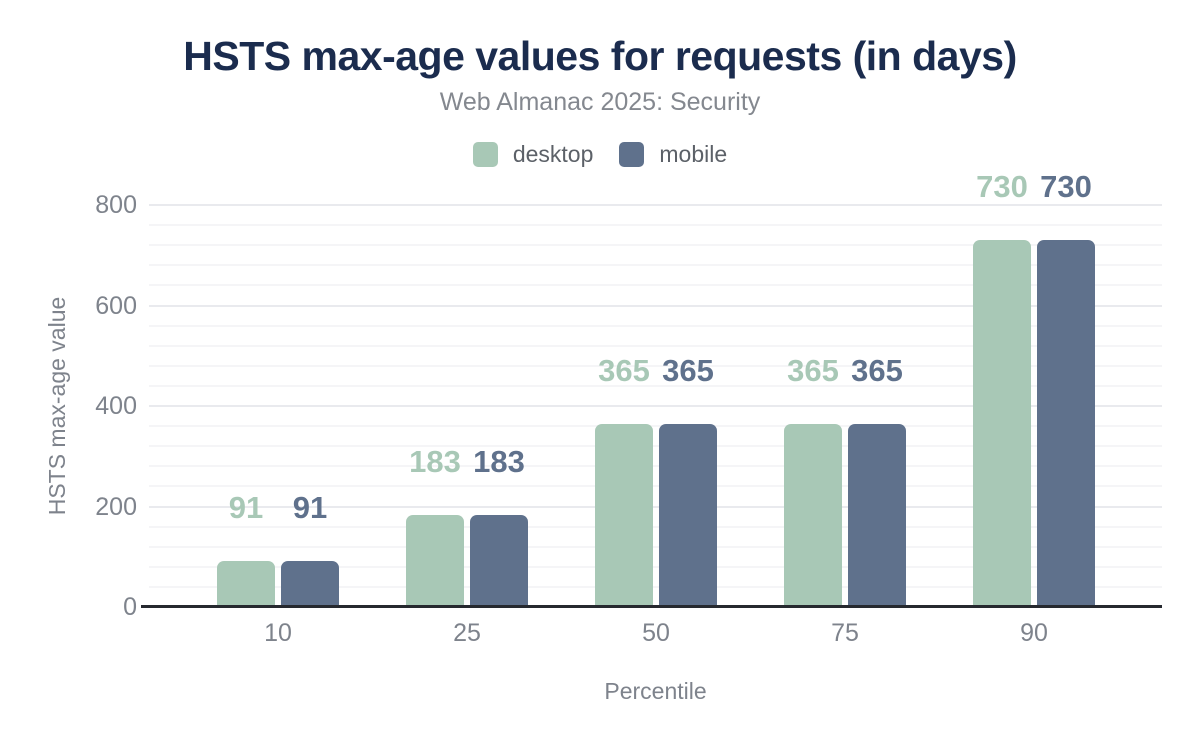  I want to click on value-label-mobile-p25: 183, so click(499, 462).